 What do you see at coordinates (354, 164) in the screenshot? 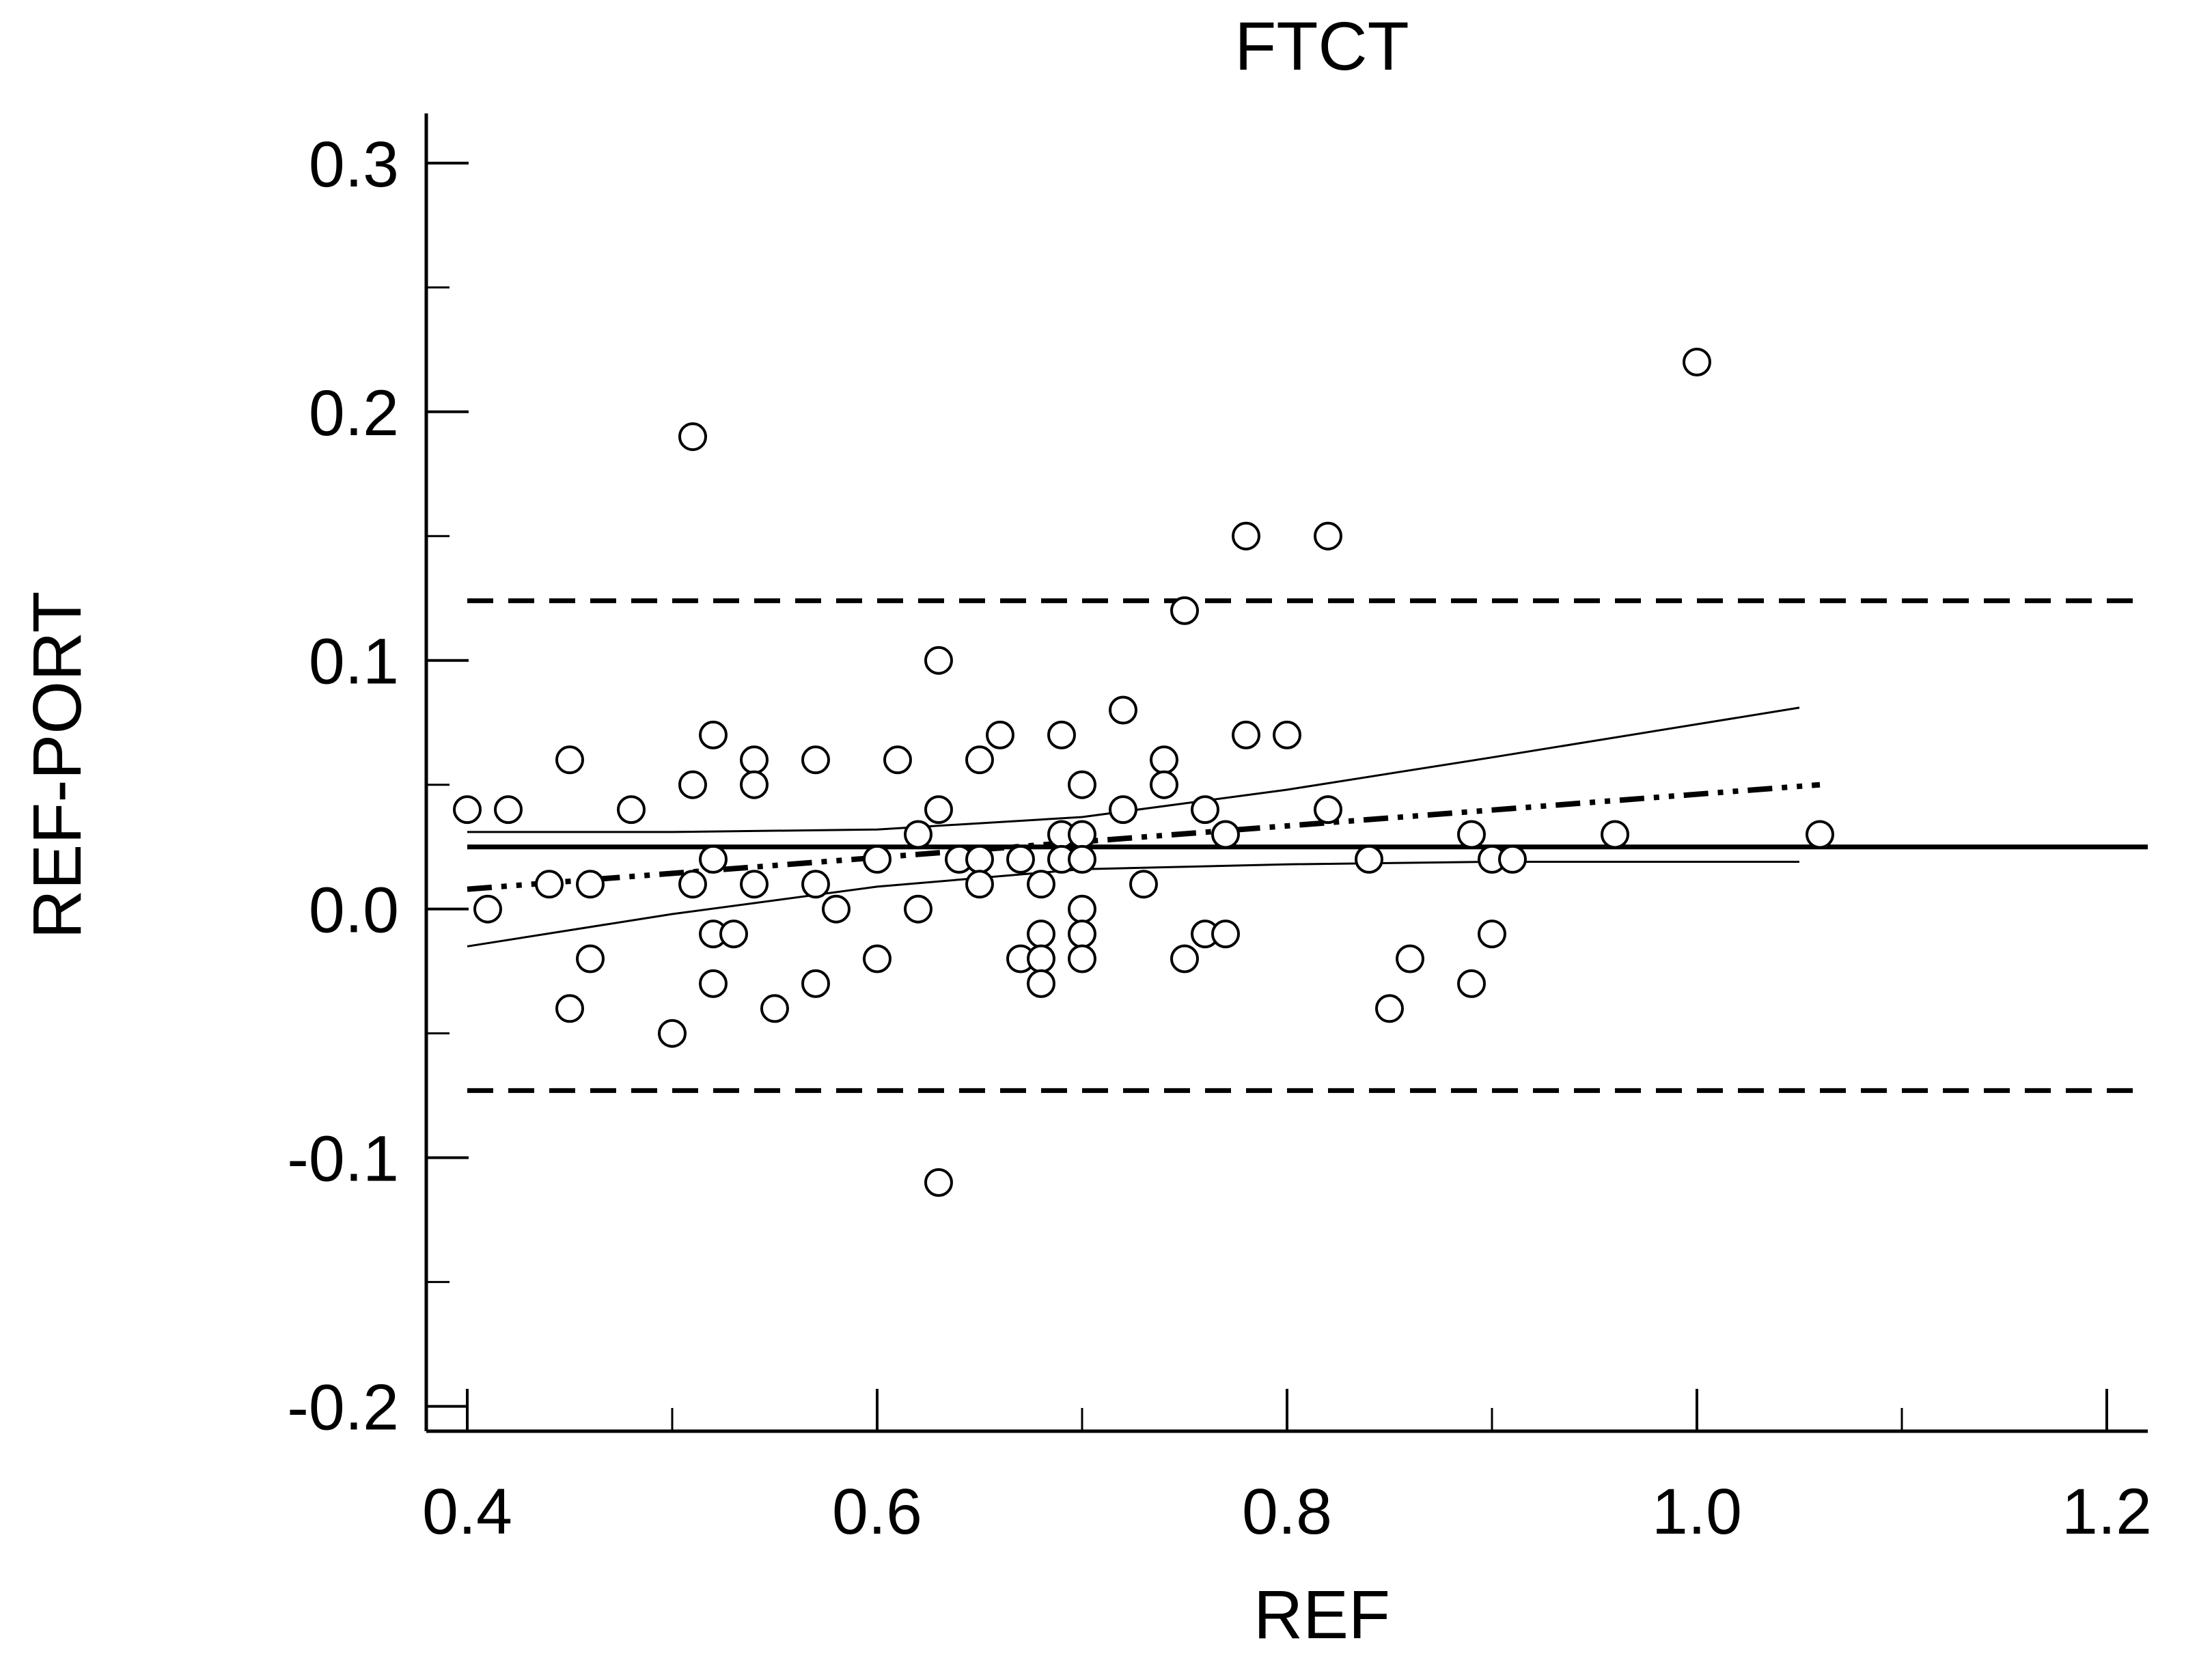
I see `y-tick-label: 0.3` at bounding box center [354, 164].